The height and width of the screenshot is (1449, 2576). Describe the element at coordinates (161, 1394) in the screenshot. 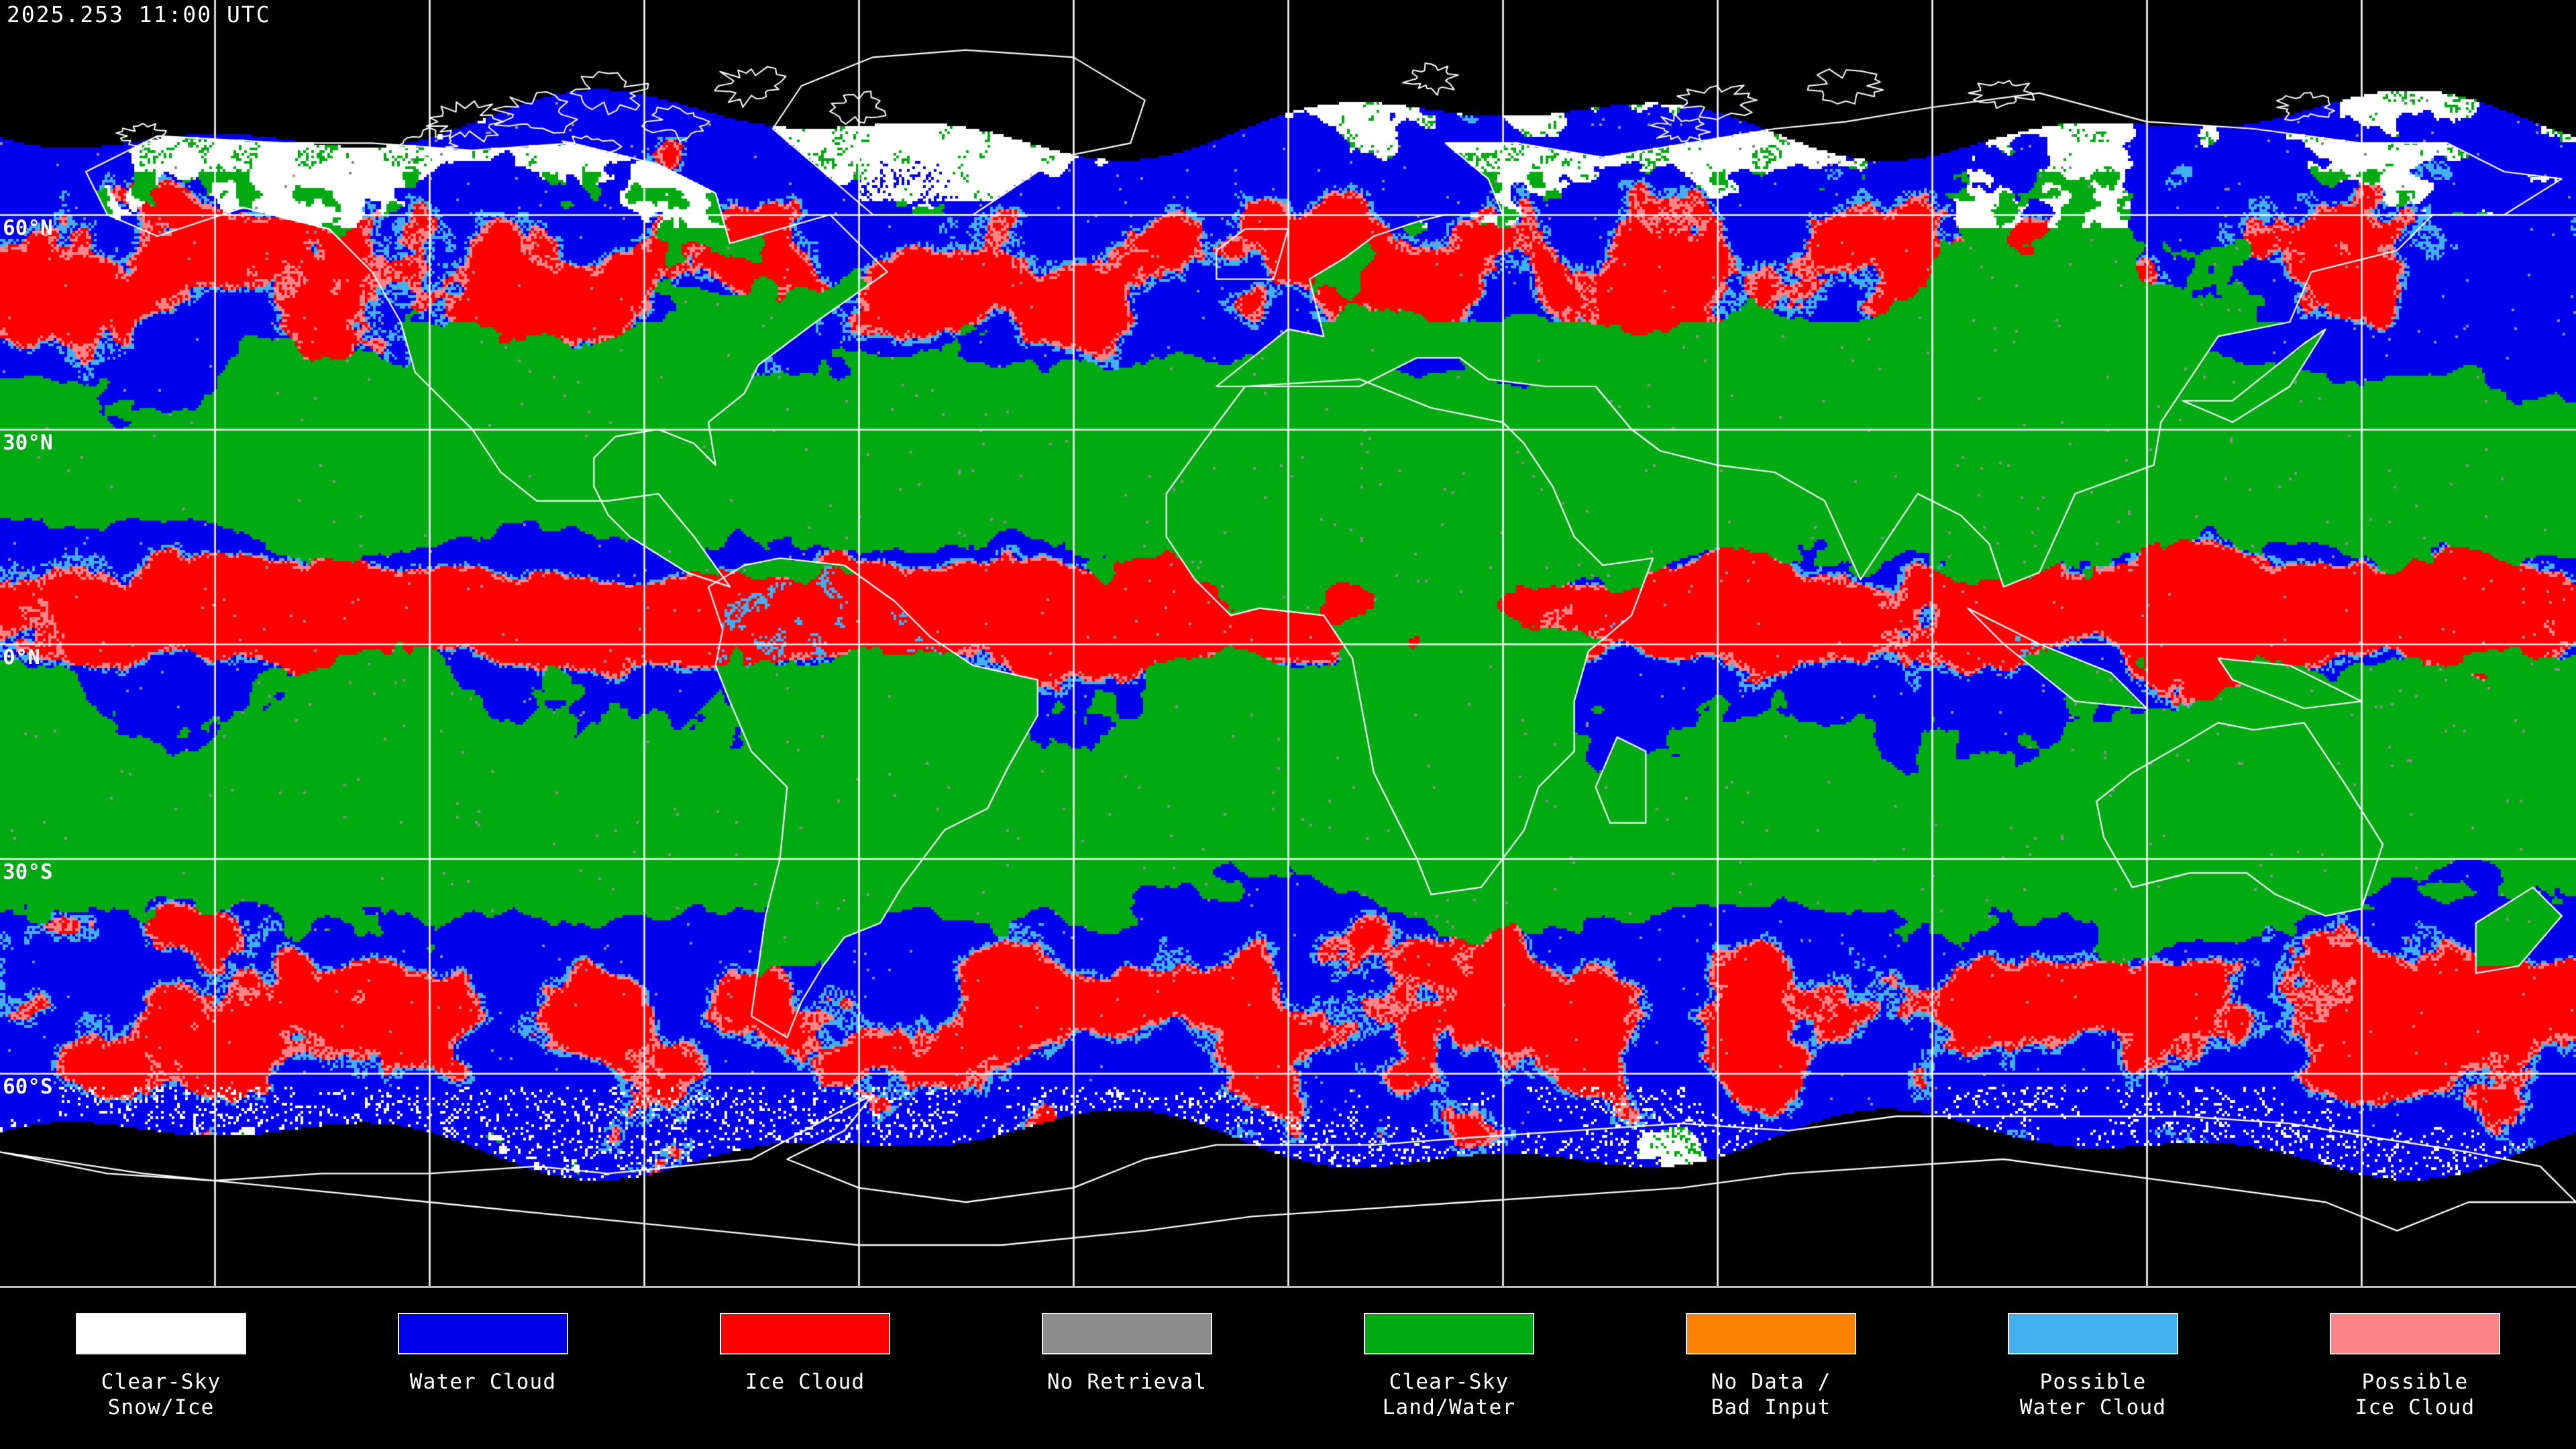

I see `legend-label-clear-sky-snow-ice: Clear-Sky Snow/Ice` at that location.